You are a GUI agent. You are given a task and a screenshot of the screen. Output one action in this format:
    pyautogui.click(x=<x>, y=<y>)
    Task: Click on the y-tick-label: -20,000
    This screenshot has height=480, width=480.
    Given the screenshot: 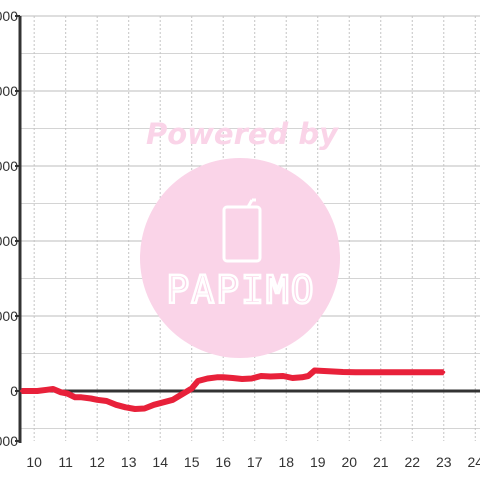 What is the action you would take?
    pyautogui.click(x=9, y=441)
    